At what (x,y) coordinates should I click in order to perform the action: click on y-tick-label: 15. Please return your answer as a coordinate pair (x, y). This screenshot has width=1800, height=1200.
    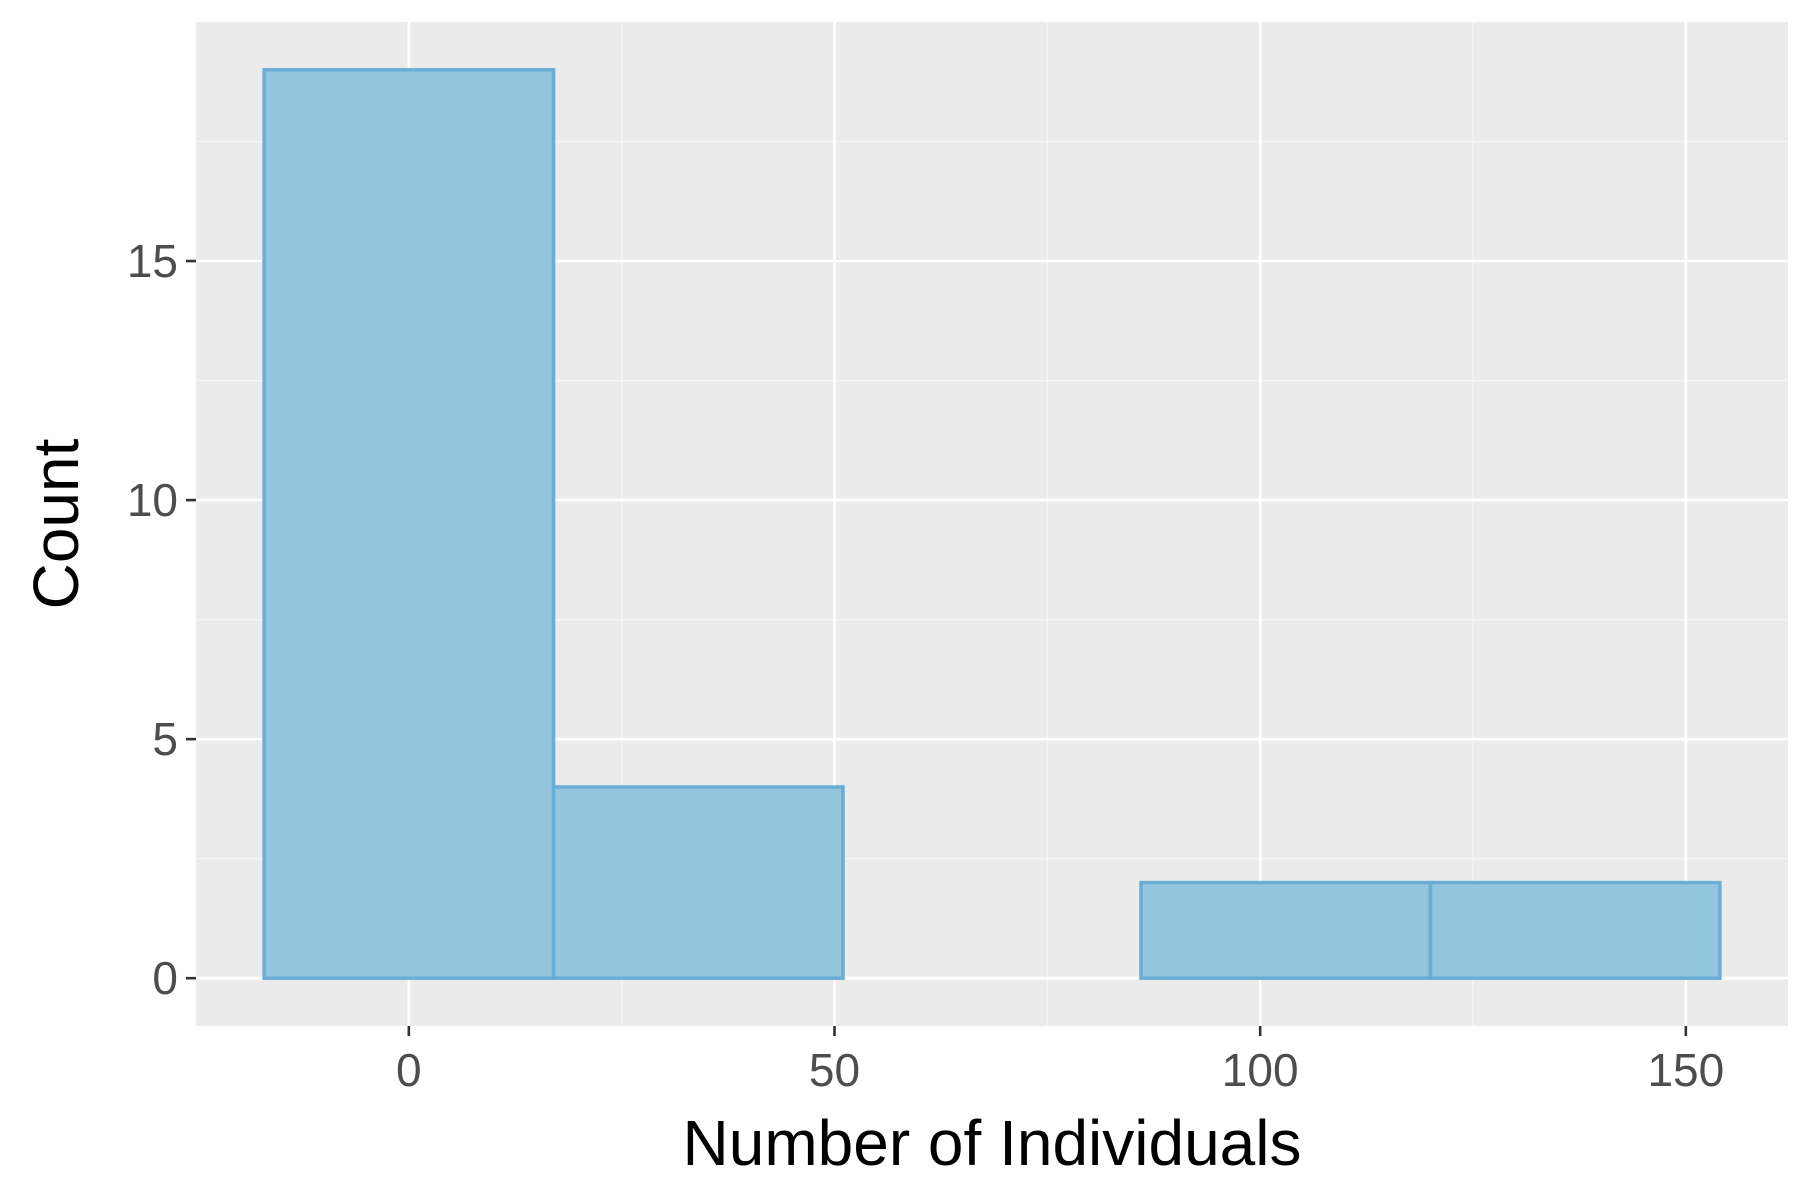
    Looking at the image, I should click on (152, 261).